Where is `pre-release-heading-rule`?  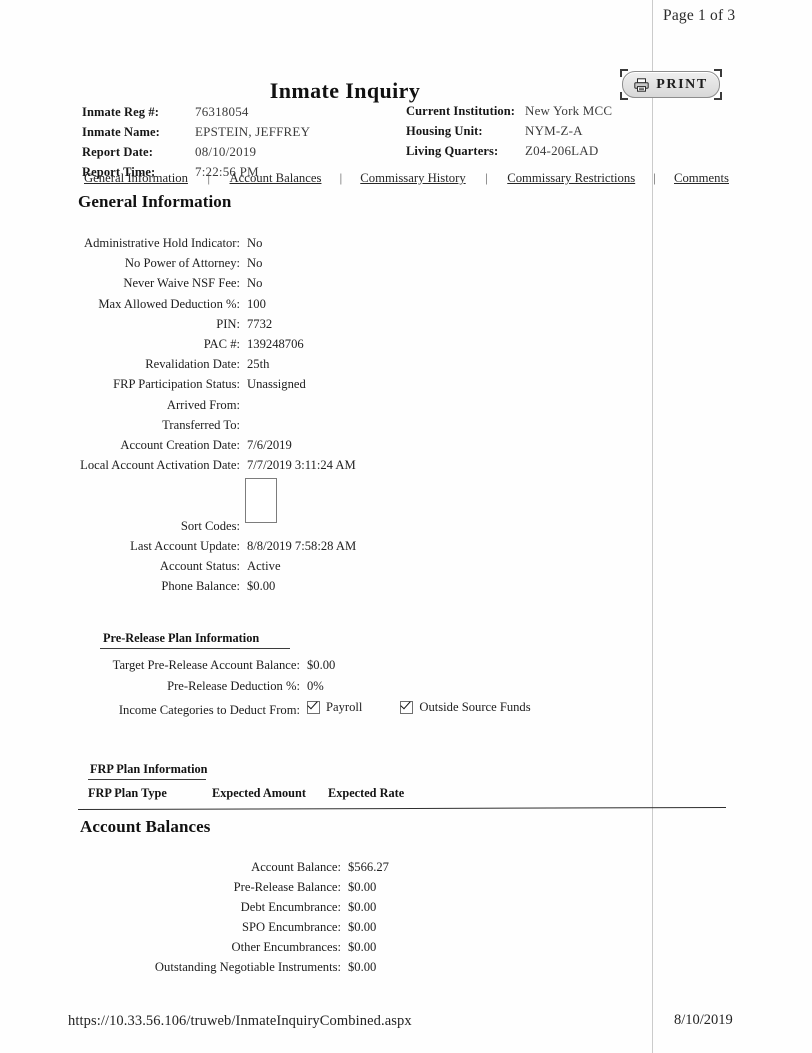
pre-release-heading-rule is located at coordinates (195, 648).